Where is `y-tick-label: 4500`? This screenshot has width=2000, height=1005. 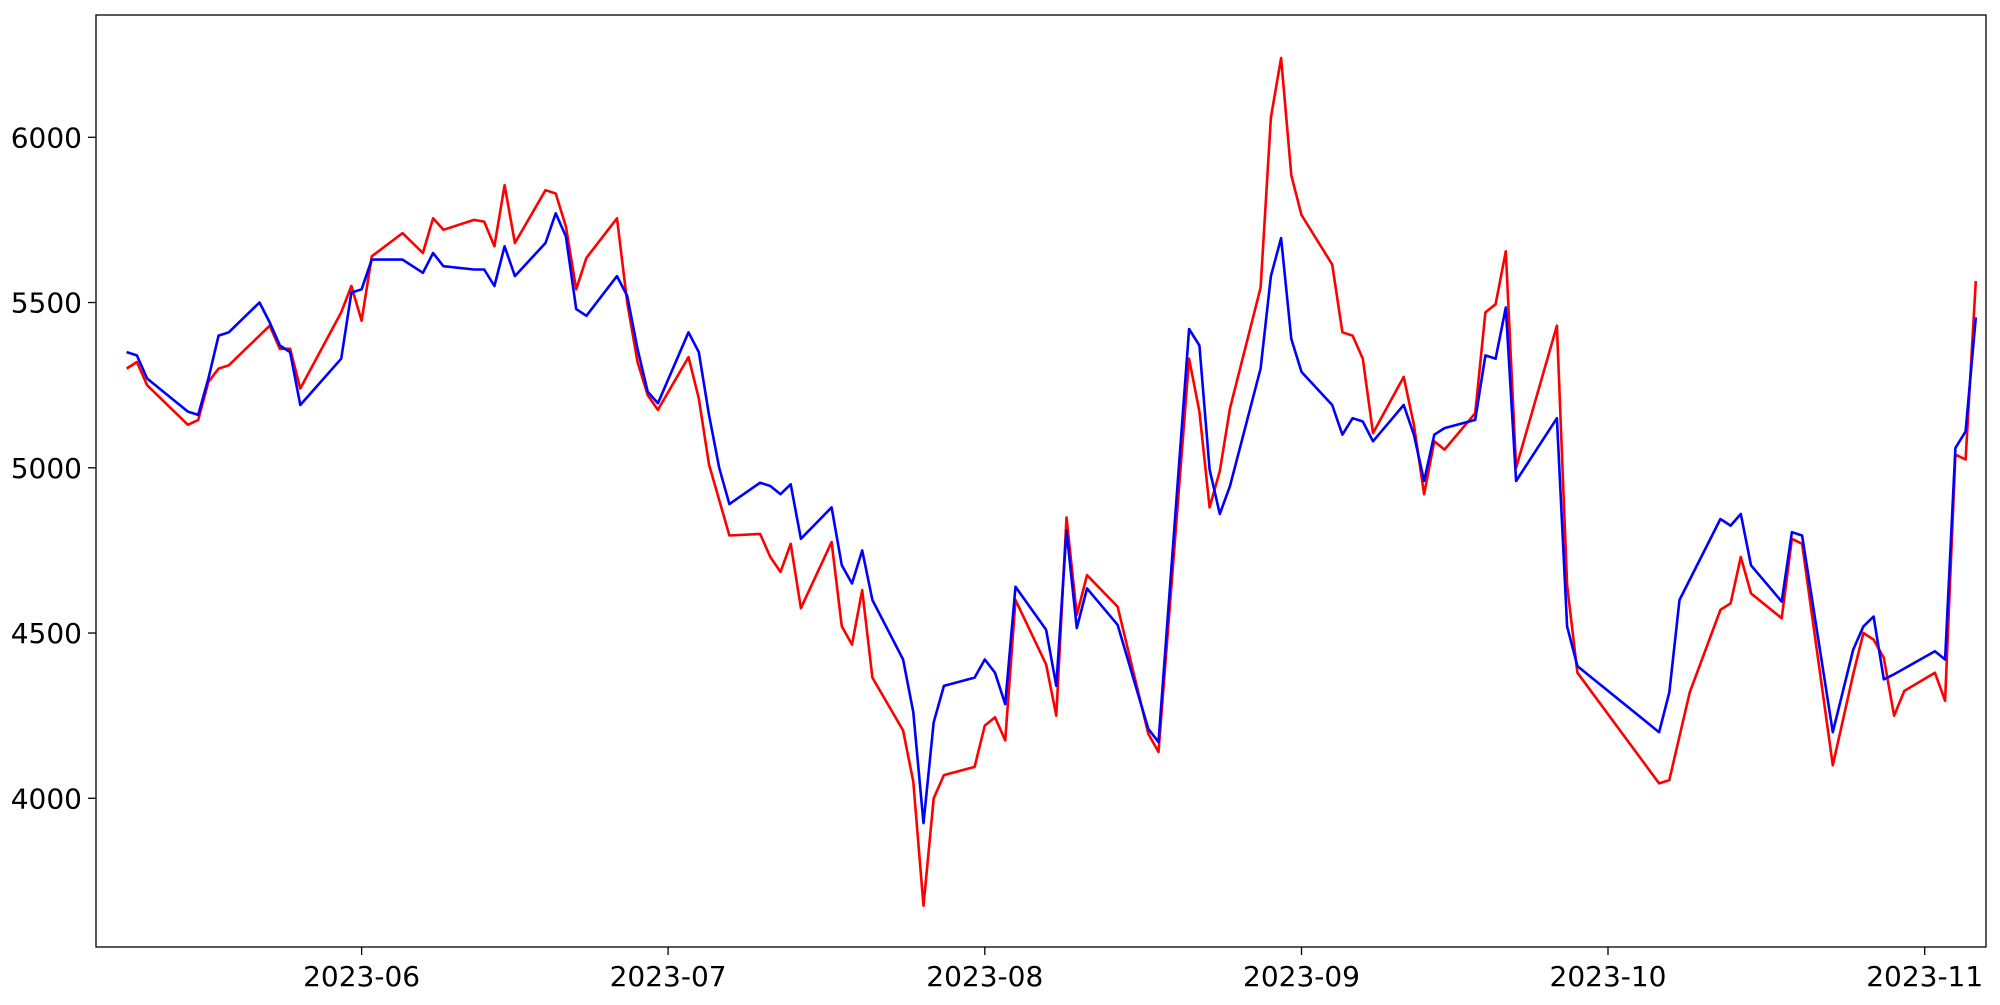
y-tick-label: 4500 is located at coordinates (46, 633).